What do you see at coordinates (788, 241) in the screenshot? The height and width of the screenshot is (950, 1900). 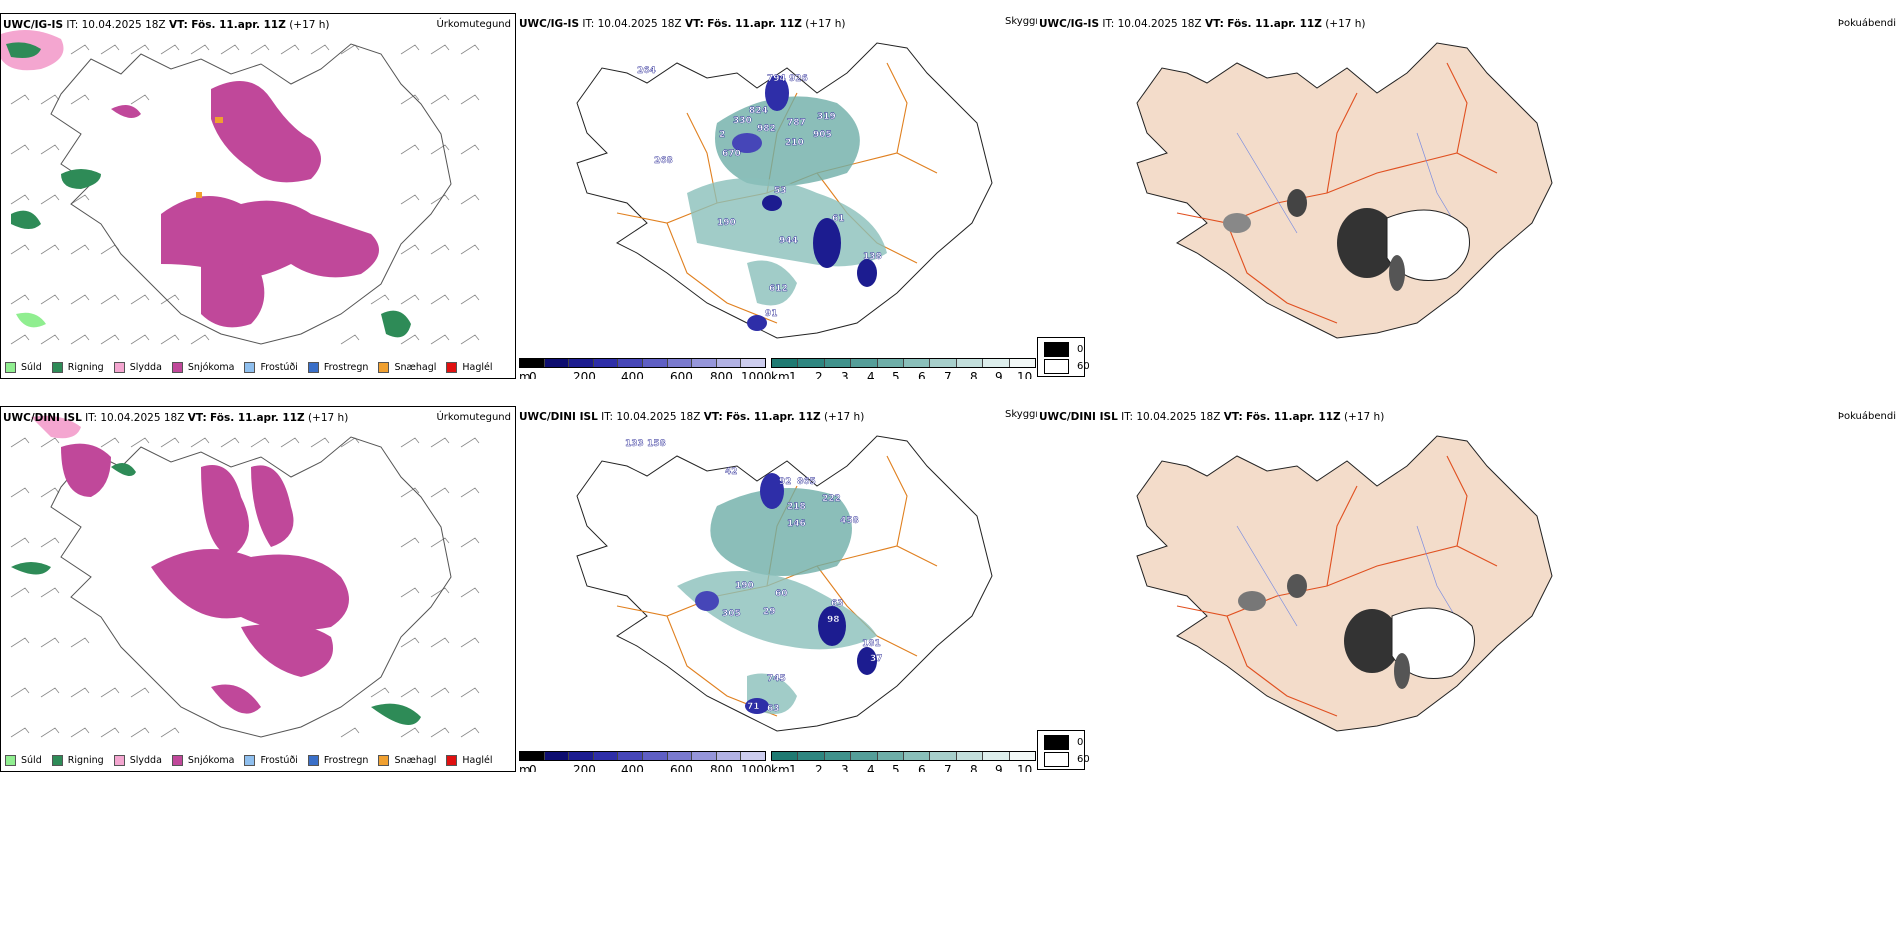 I see `cloud-base-value-label: 944` at bounding box center [788, 241].